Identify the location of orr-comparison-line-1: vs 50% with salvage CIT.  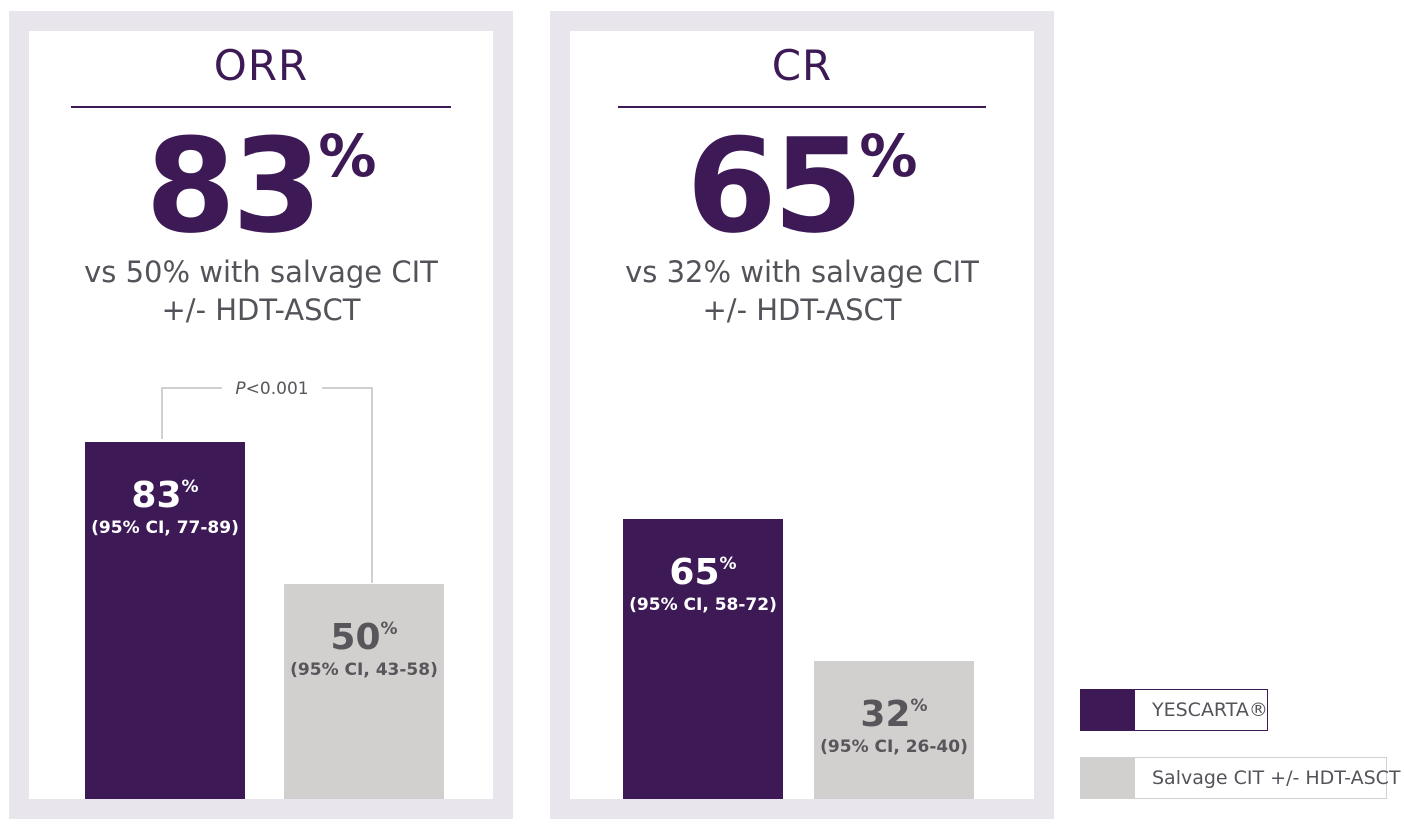
(261, 272).